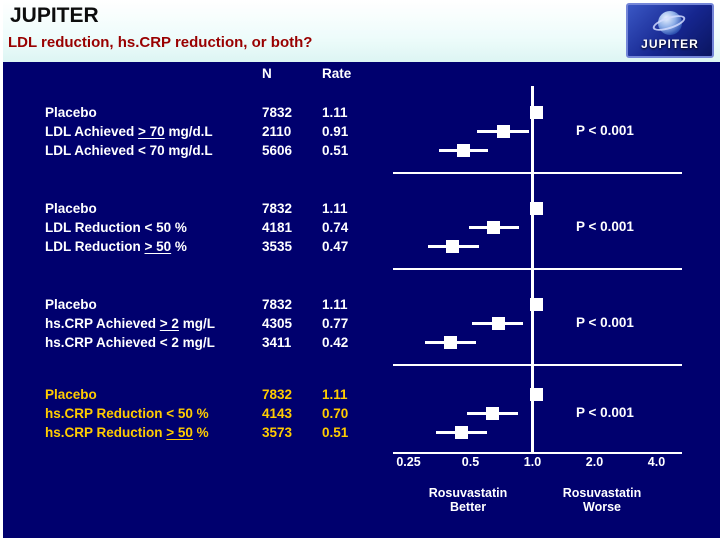  What do you see at coordinates (277, 150) in the screenshot?
I see `row-n-value: 5606` at bounding box center [277, 150].